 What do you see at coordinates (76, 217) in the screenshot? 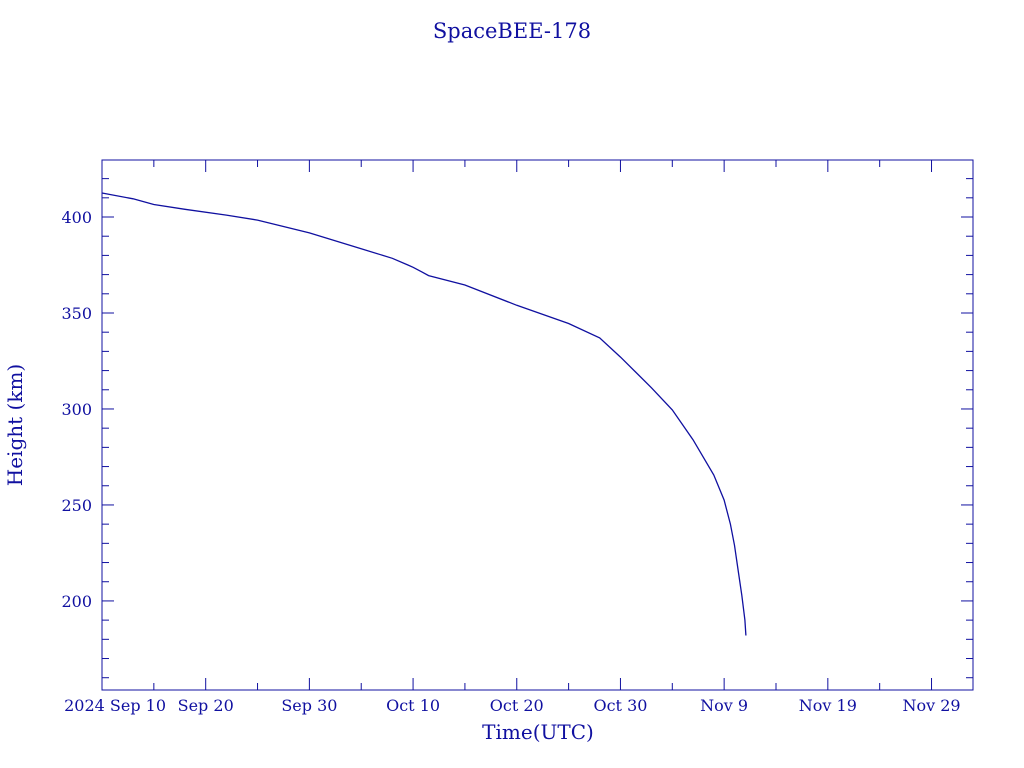
I see `y-tick-label: 400` at bounding box center [76, 217].